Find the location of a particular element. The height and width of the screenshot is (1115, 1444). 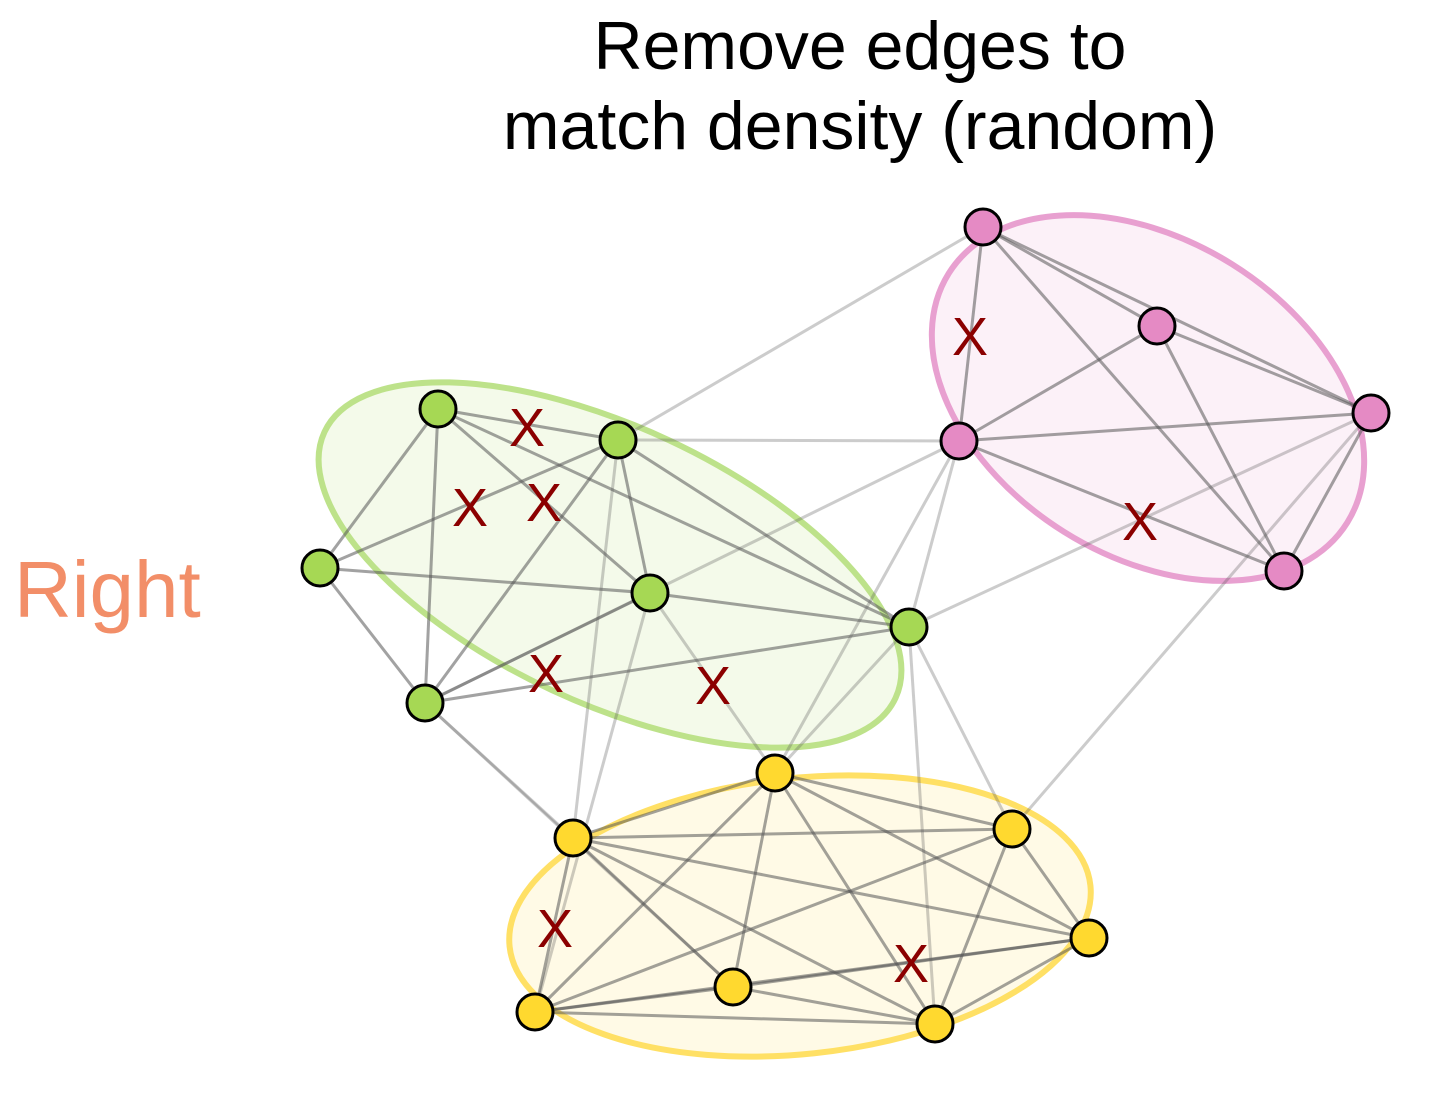

node-p5 is located at coordinates (1284, 571).